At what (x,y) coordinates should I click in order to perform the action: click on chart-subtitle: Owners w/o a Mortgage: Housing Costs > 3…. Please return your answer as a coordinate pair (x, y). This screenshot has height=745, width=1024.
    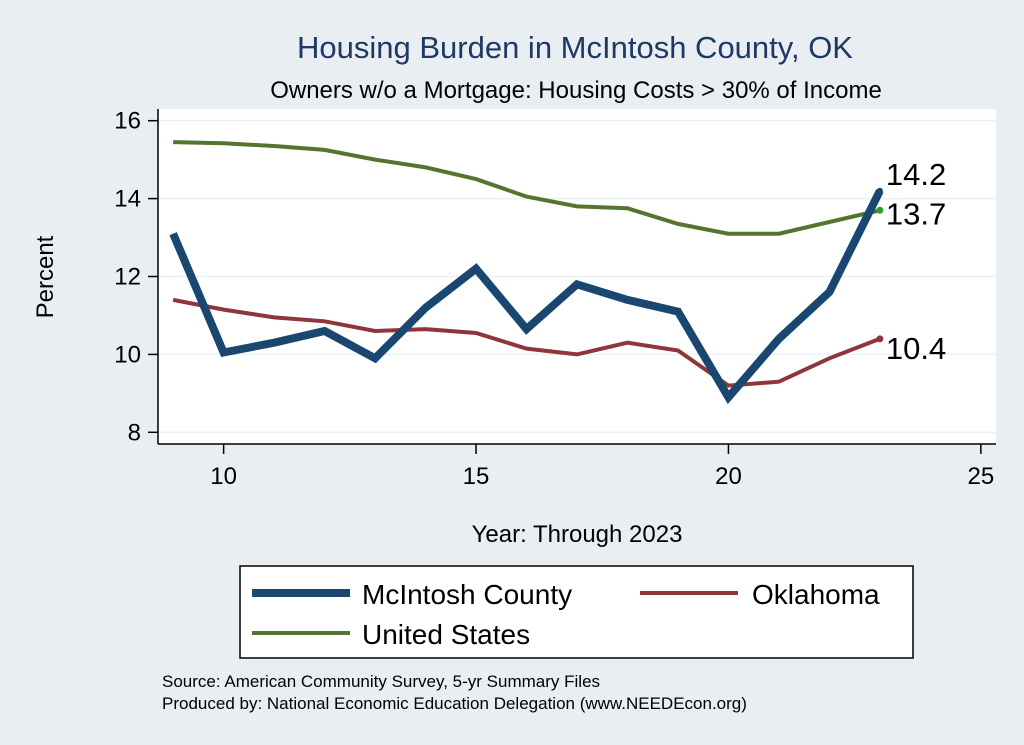
    Looking at the image, I should click on (576, 90).